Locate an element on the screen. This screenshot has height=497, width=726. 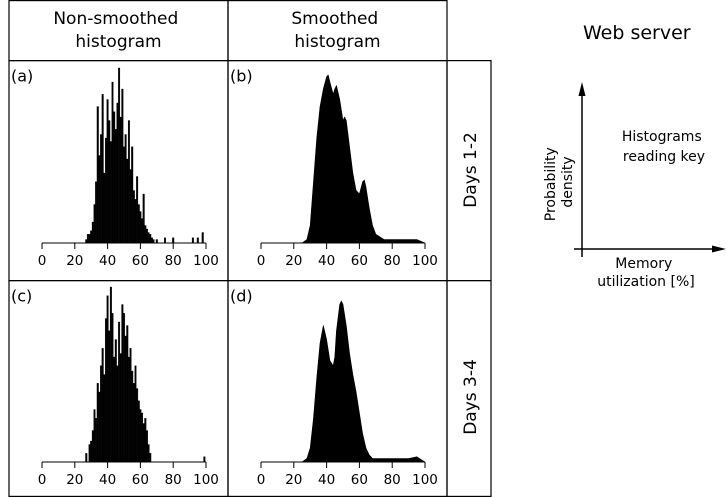
x-tick-label-b-20: 20 is located at coordinates (293, 261).